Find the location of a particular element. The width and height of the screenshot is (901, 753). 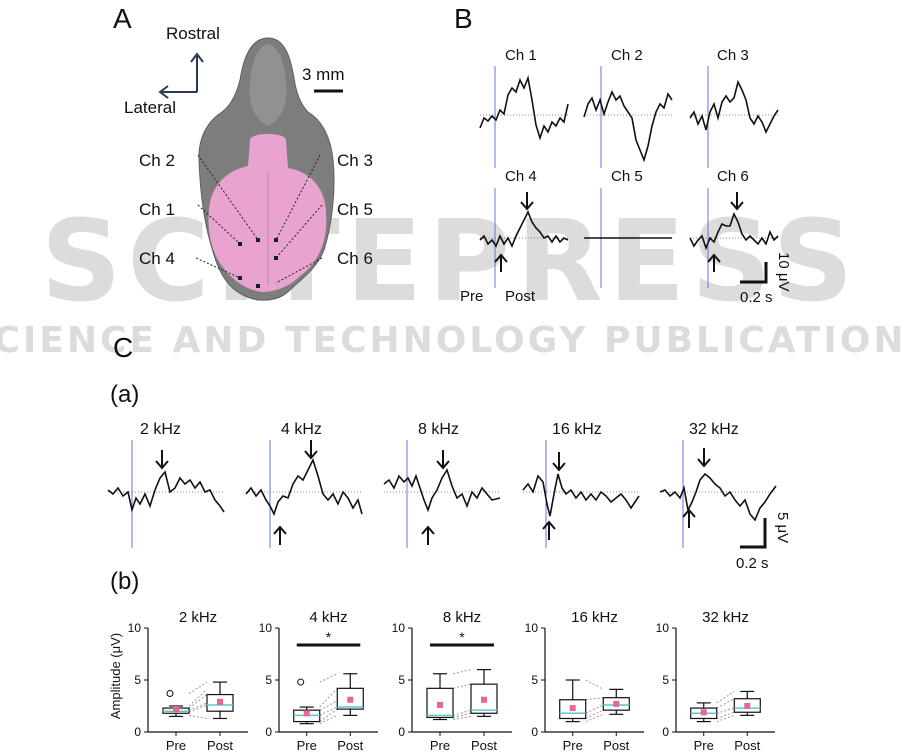

ca-trace-4k is located at coordinates (304, 487).